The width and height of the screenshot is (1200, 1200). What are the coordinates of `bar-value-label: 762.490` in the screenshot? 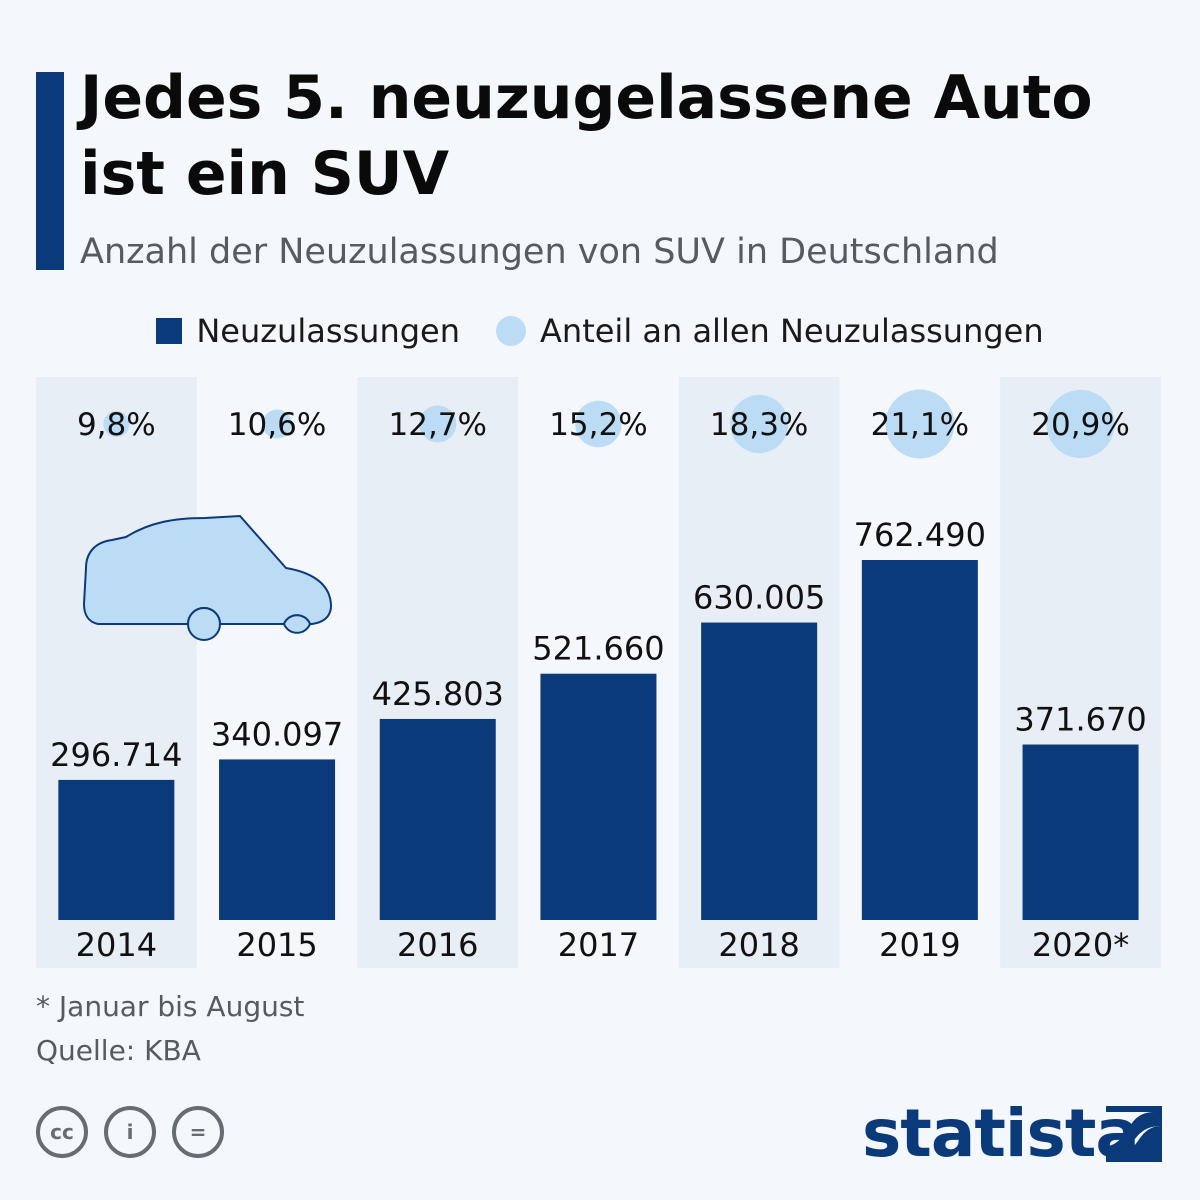 It's located at (920, 535).